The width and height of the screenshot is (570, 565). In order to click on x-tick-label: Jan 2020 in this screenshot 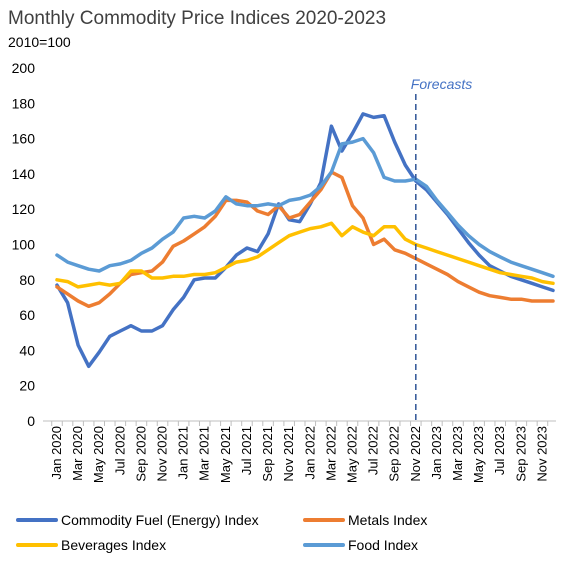, I will do `click(56, 453)`.